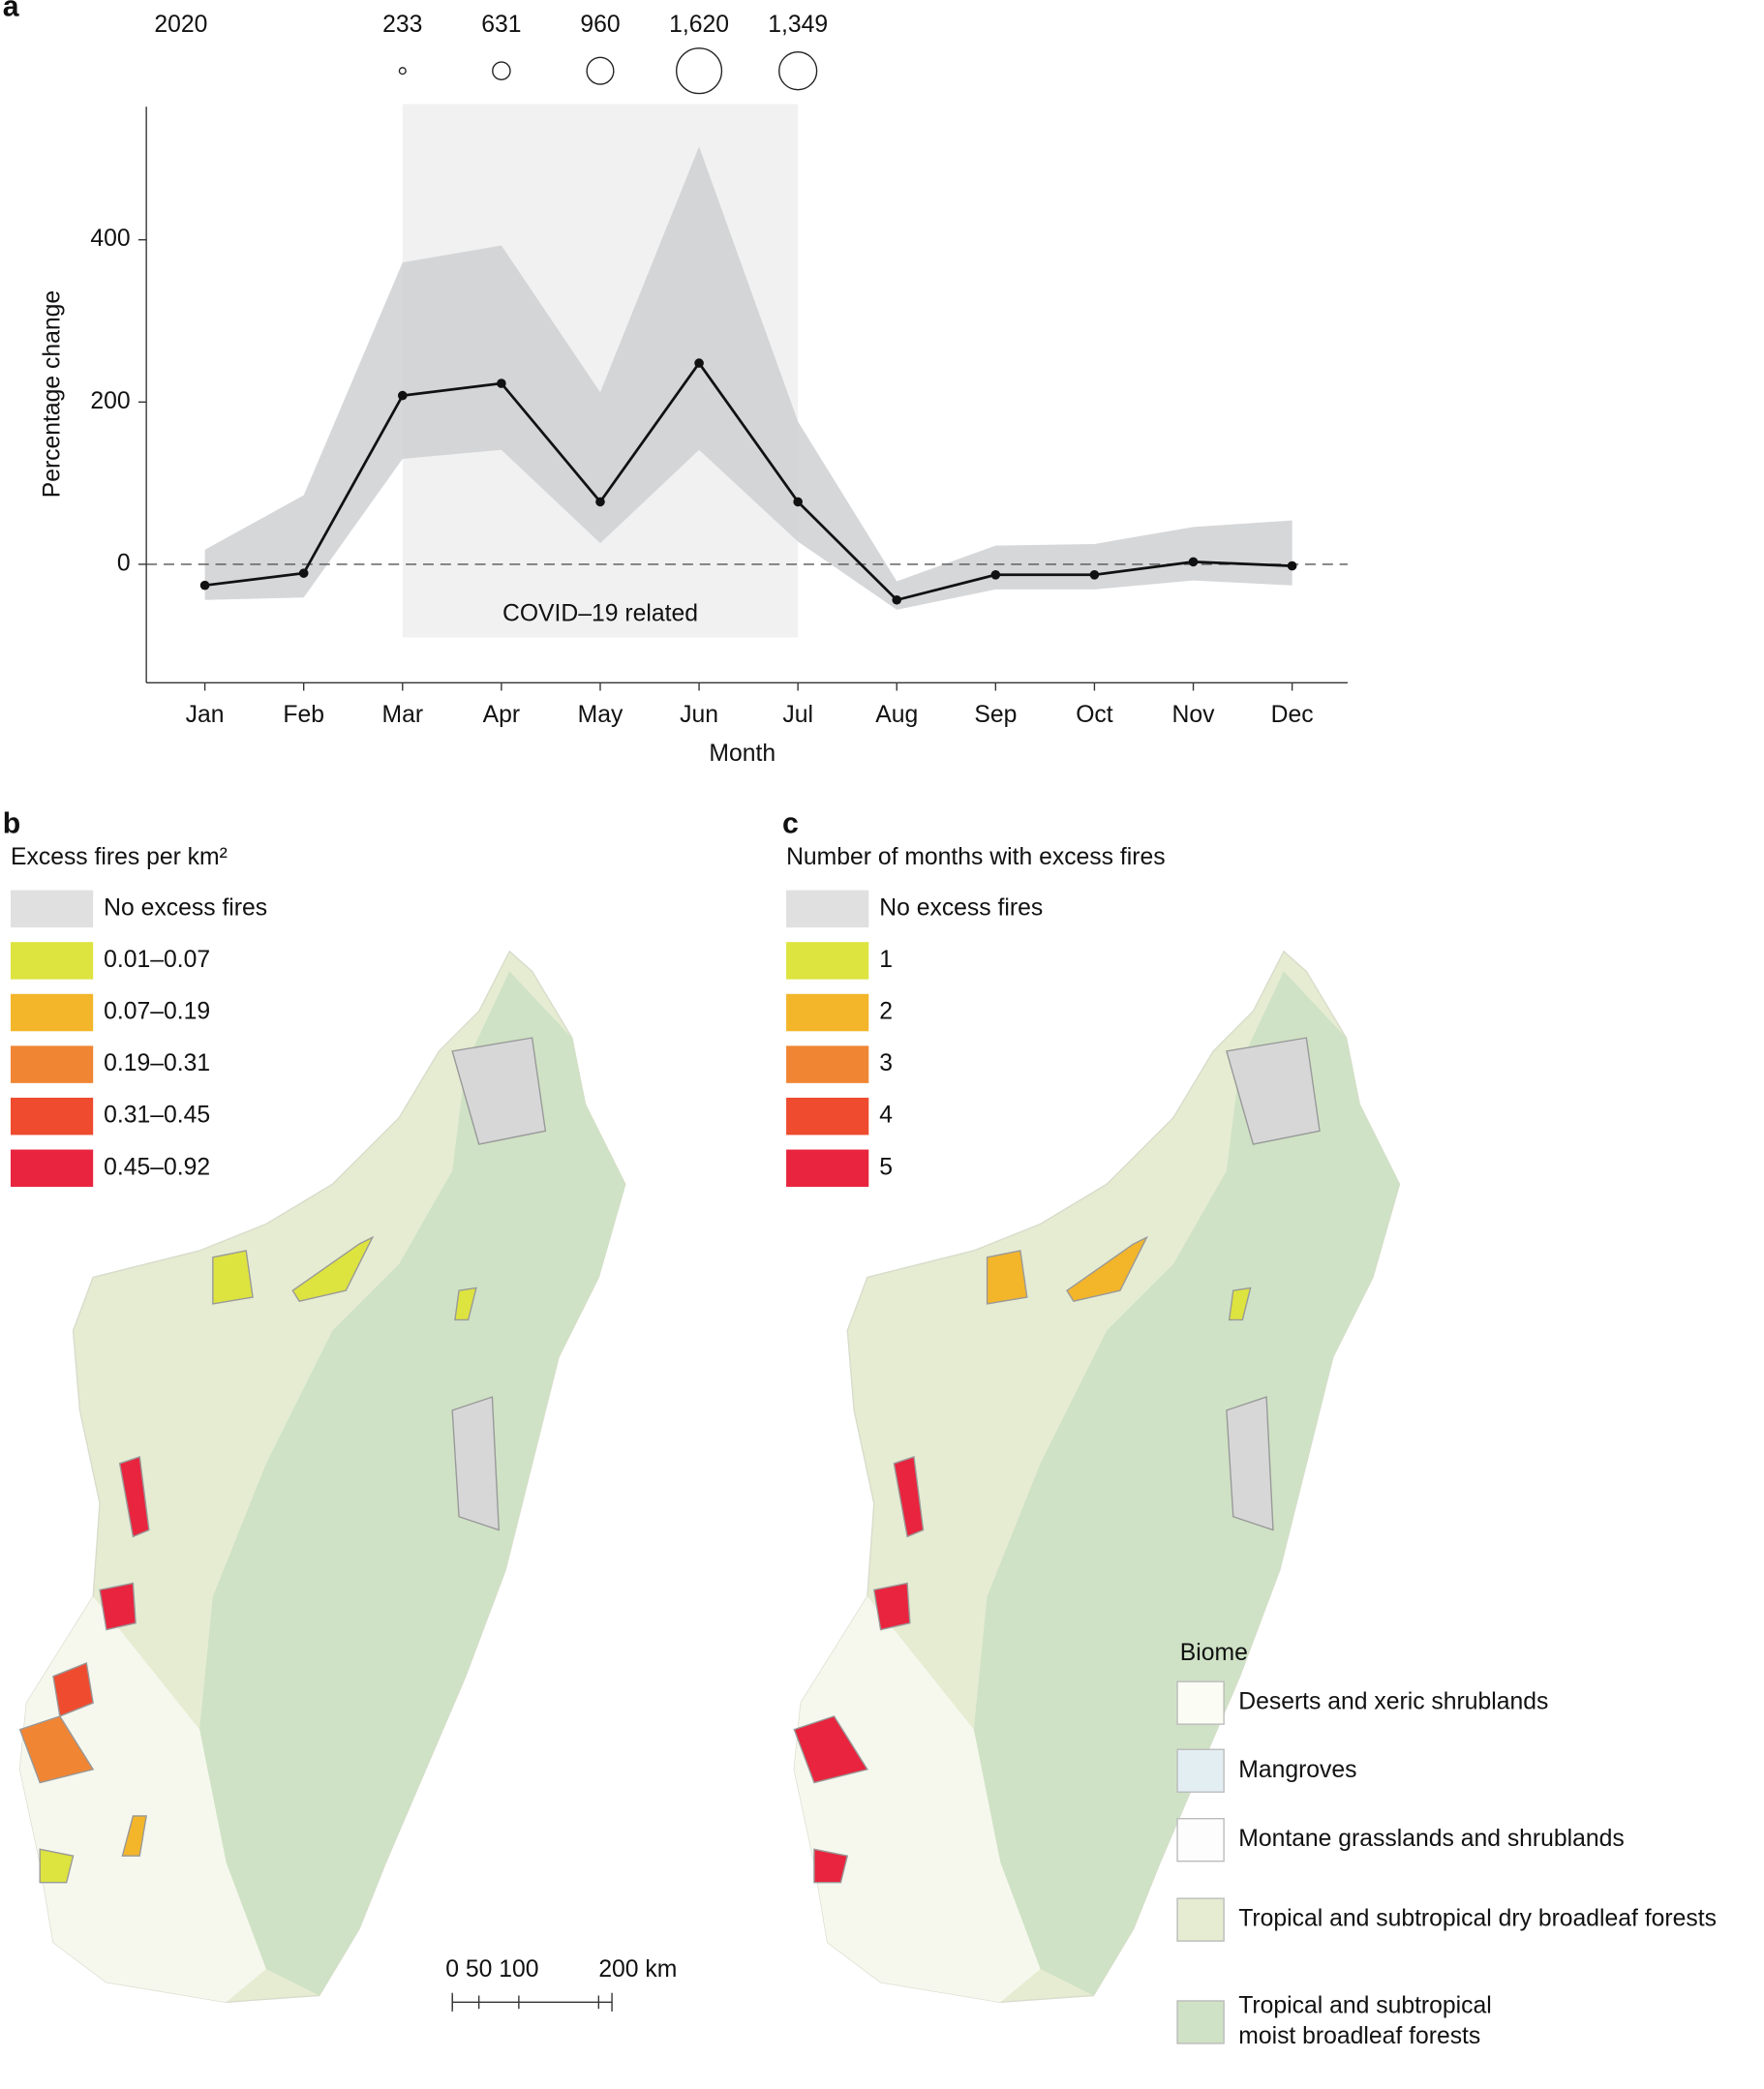 The height and width of the screenshot is (2089, 1764). I want to click on legend-label: 3, so click(886, 1063).